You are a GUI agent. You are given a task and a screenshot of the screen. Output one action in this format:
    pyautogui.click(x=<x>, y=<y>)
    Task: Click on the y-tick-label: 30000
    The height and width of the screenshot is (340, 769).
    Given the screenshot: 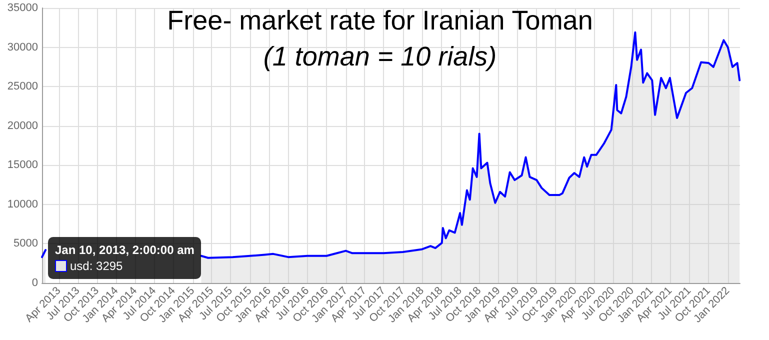 What is the action you would take?
    pyautogui.click(x=22, y=47)
    